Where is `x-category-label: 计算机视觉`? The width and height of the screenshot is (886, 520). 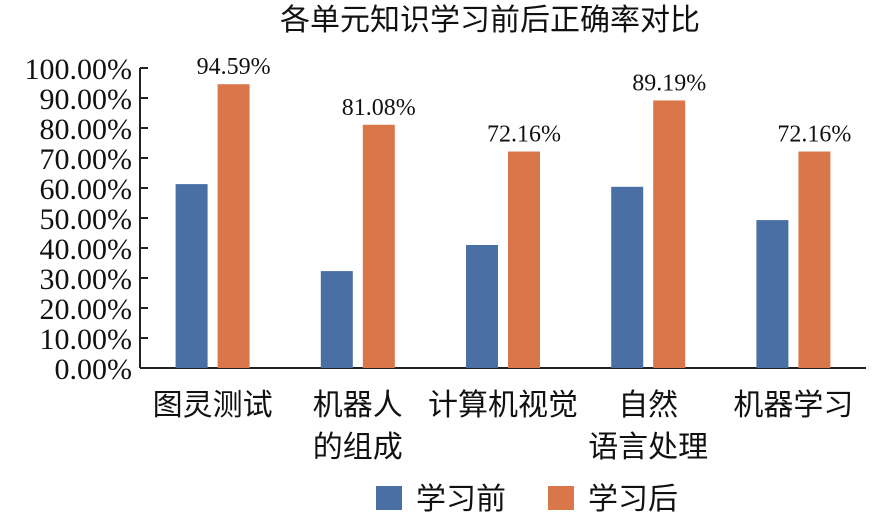 x-category-label: 计算机视觉 is located at coordinates (503, 405).